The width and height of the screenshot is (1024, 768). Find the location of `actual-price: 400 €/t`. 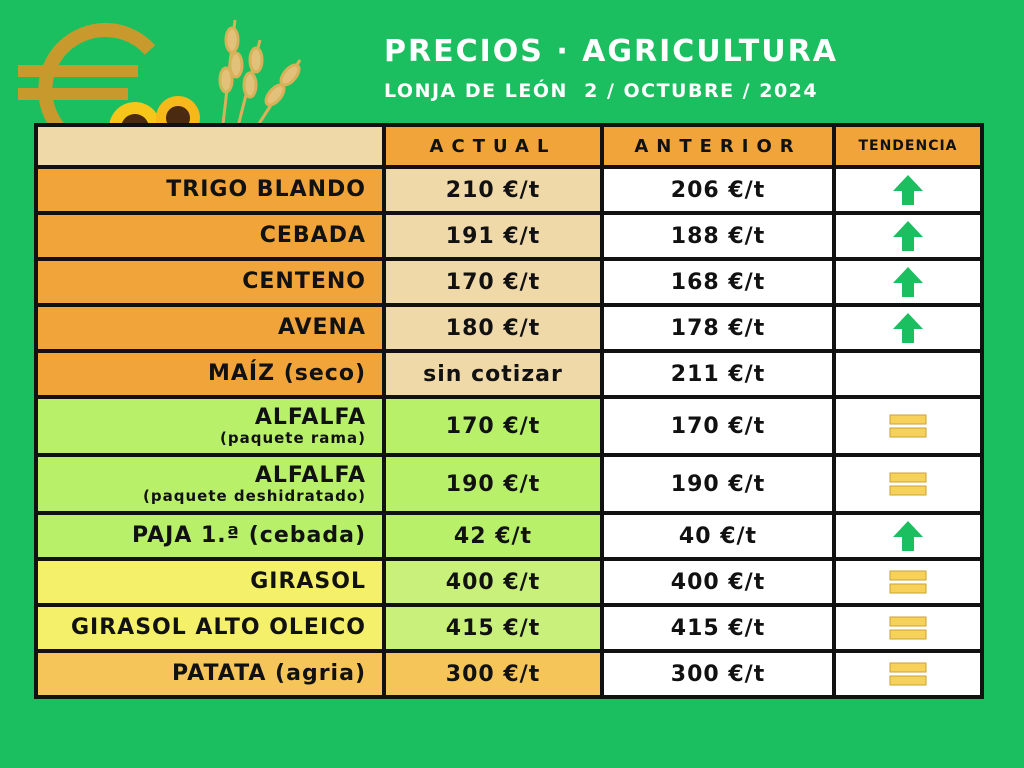

actual-price: 400 €/t is located at coordinates (493, 582).